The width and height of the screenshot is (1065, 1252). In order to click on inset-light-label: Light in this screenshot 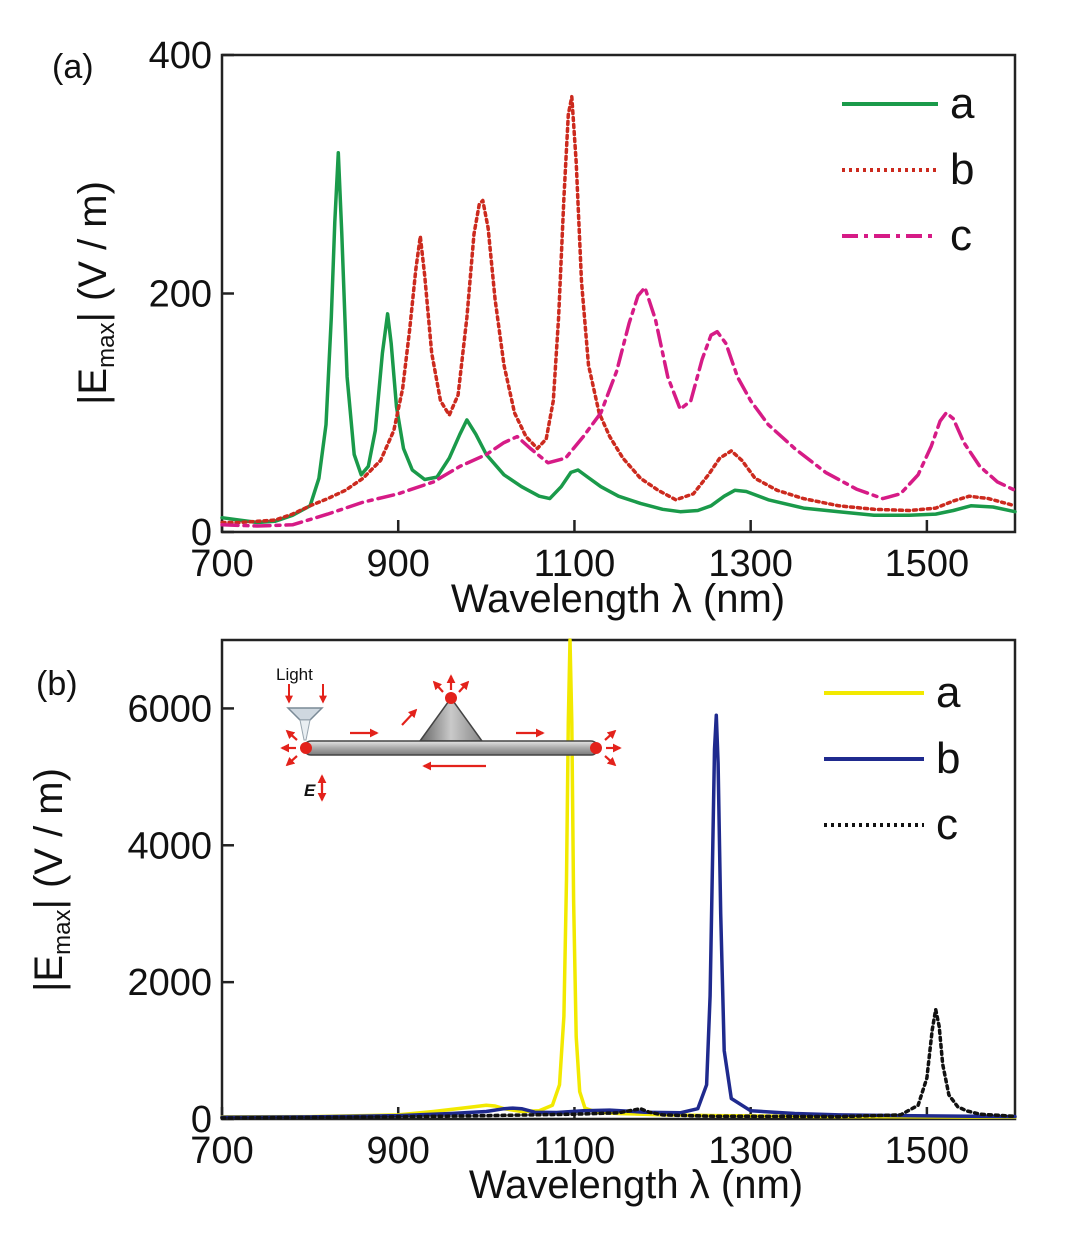, I will do `click(294, 674)`.